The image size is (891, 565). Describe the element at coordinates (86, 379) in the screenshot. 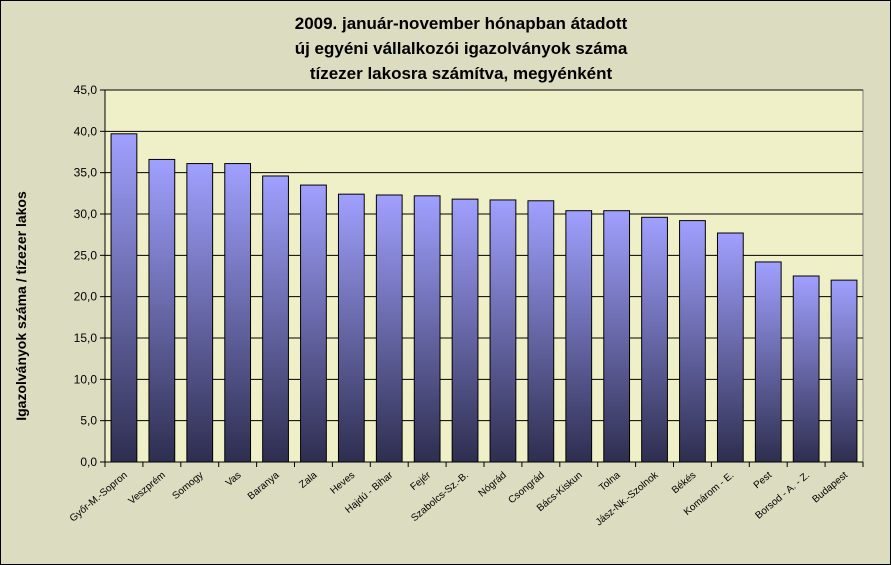

I see `y-tick-label: 10,0` at that location.